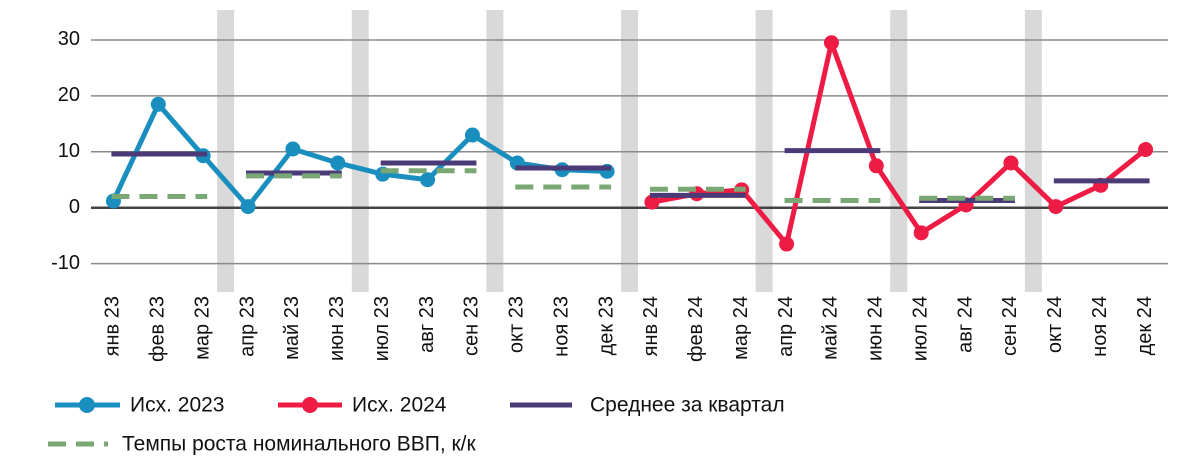 This screenshot has width=1186, height=457. What do you see at coordinates (337, 328) in the screenshot?
I see `x-tick-label: июн 23` at bounding box center [337, 328].